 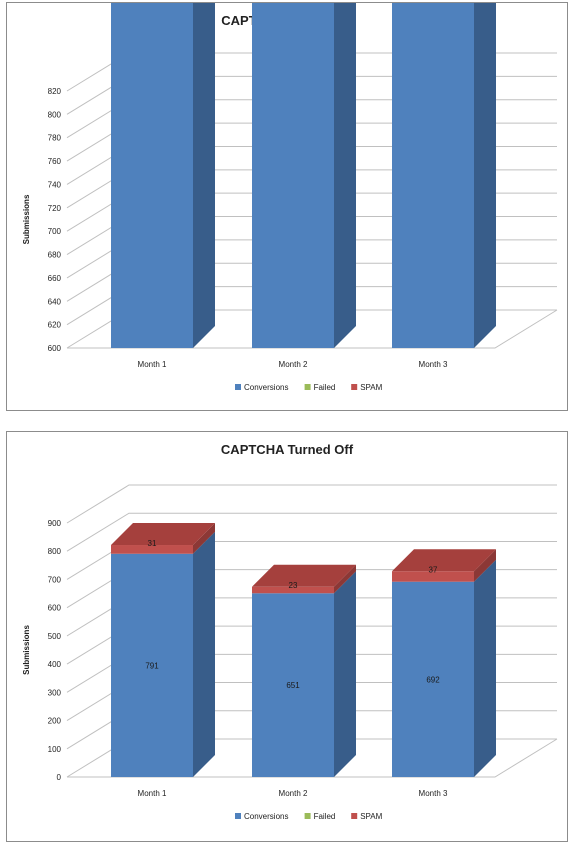 I want to click on y-tick-label: 680, so click(x=55, y=255).